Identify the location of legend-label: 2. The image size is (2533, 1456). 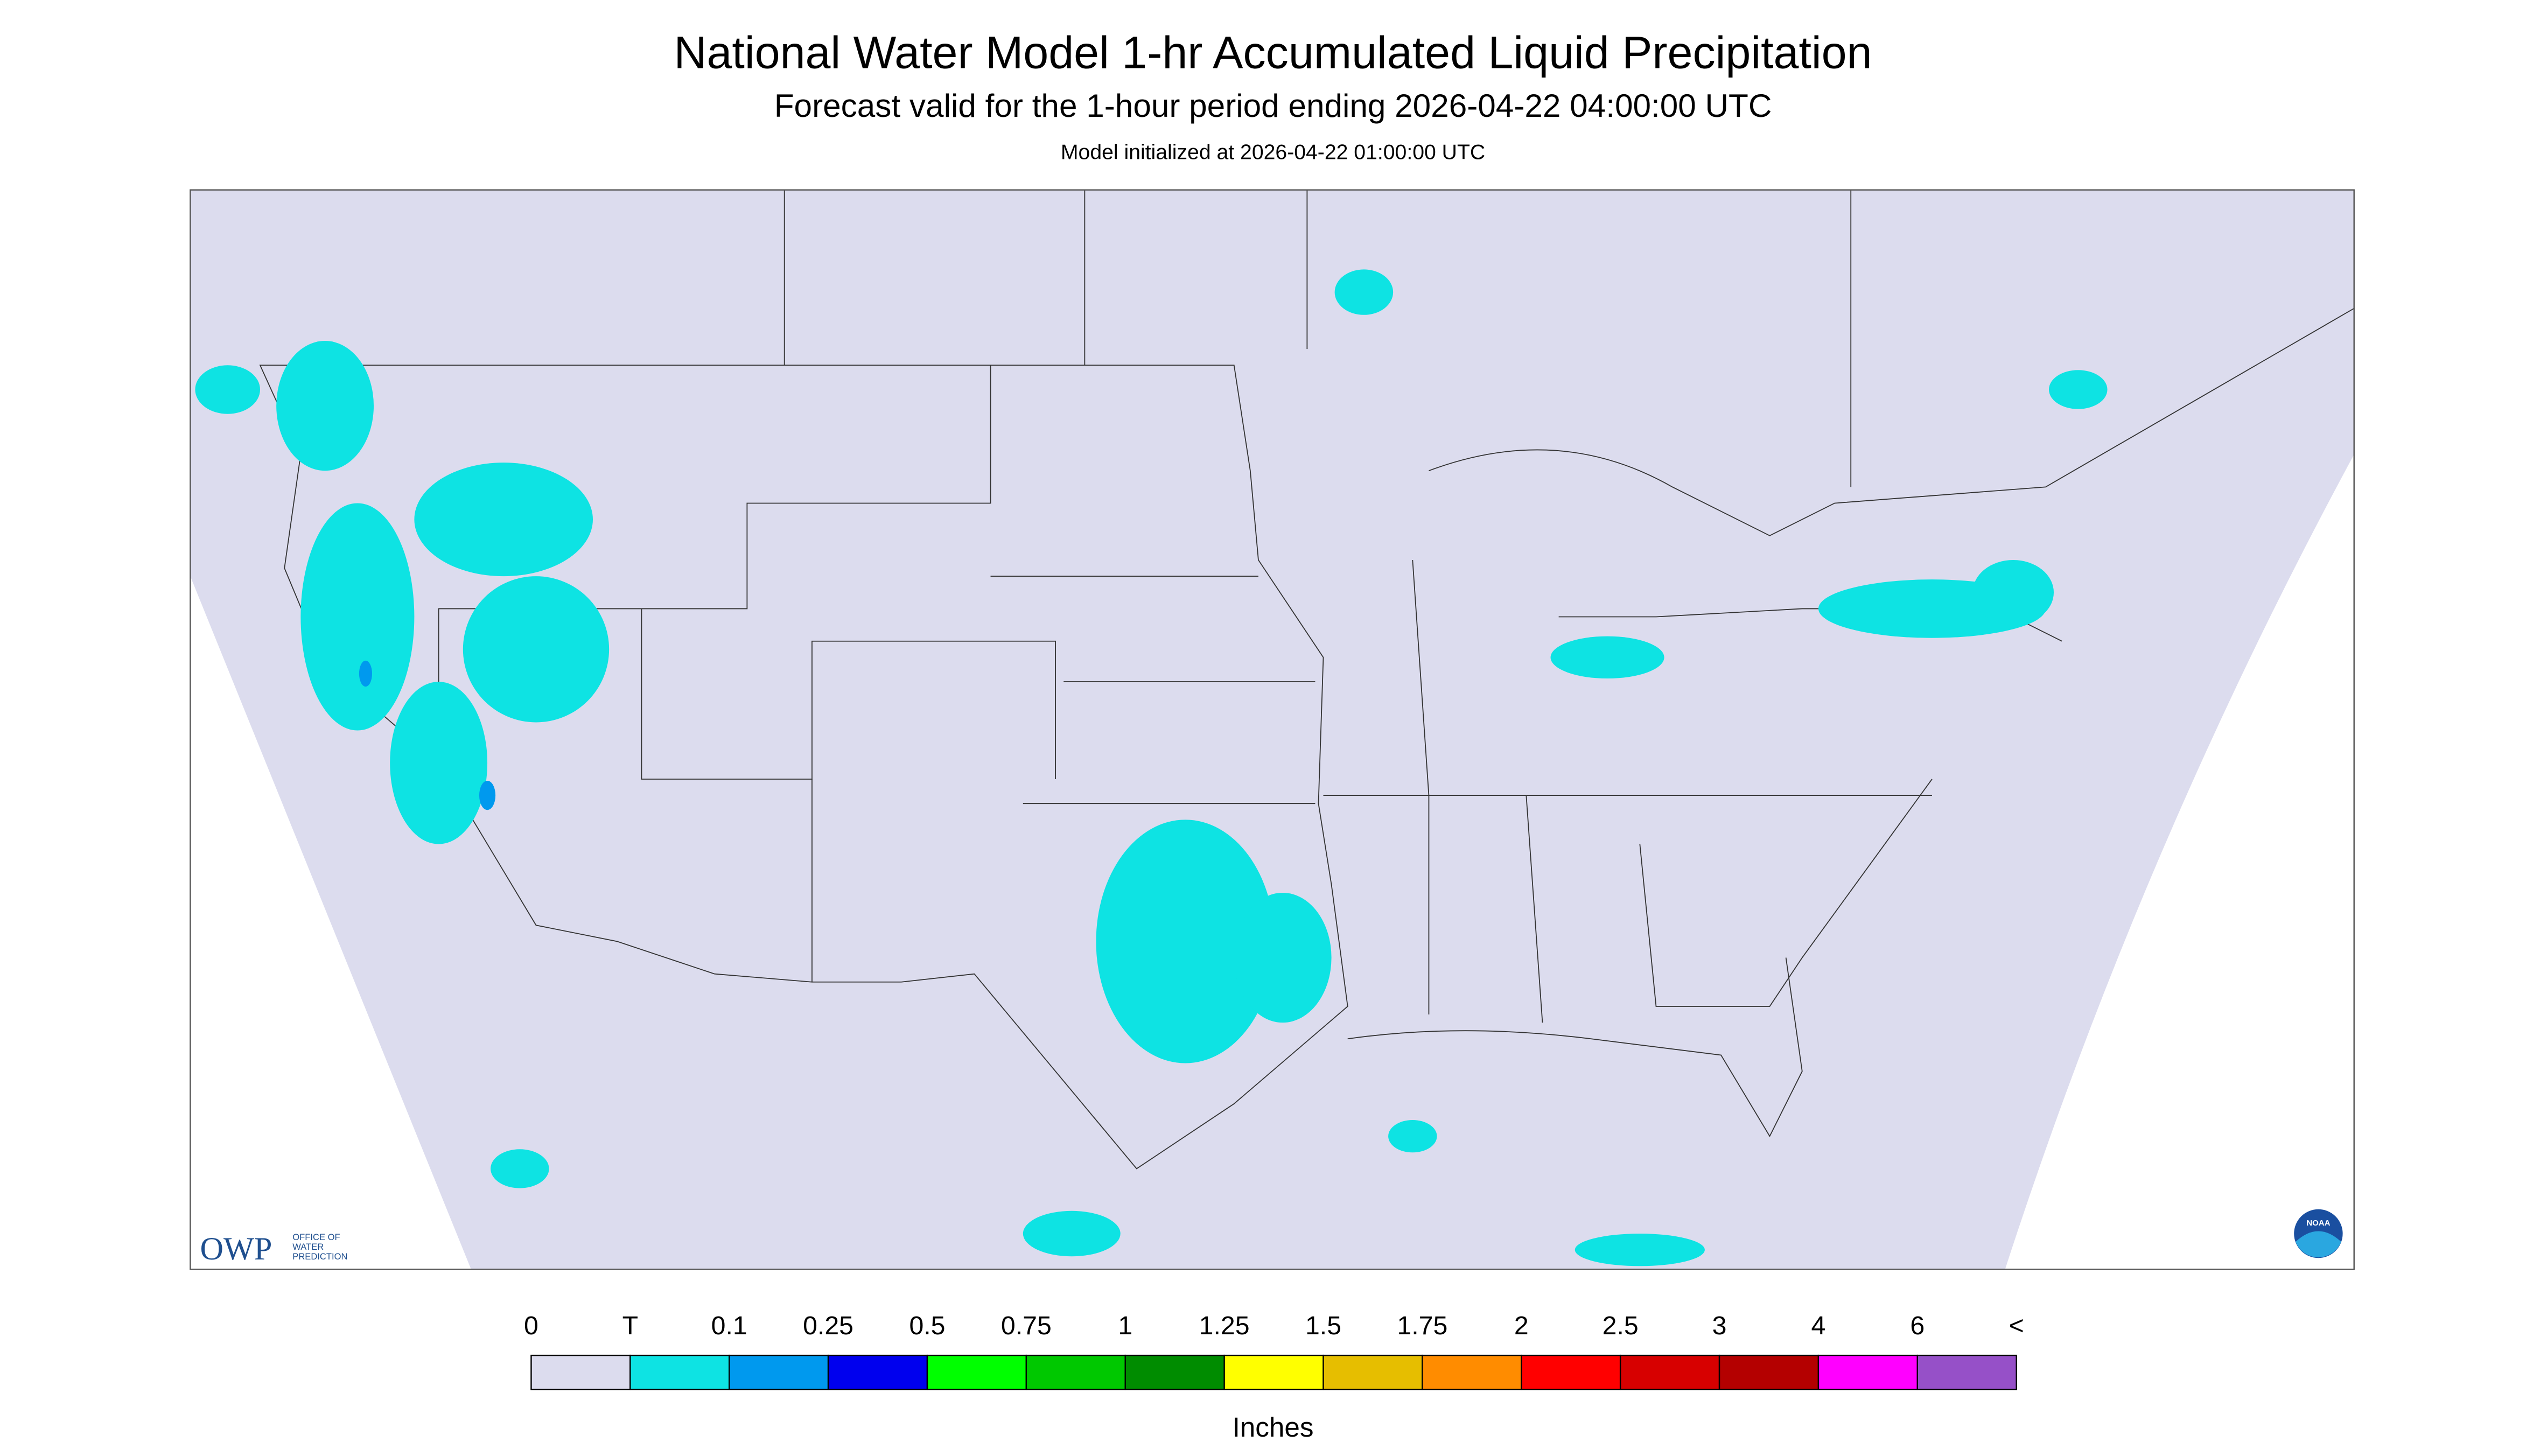
(1521, 1325).